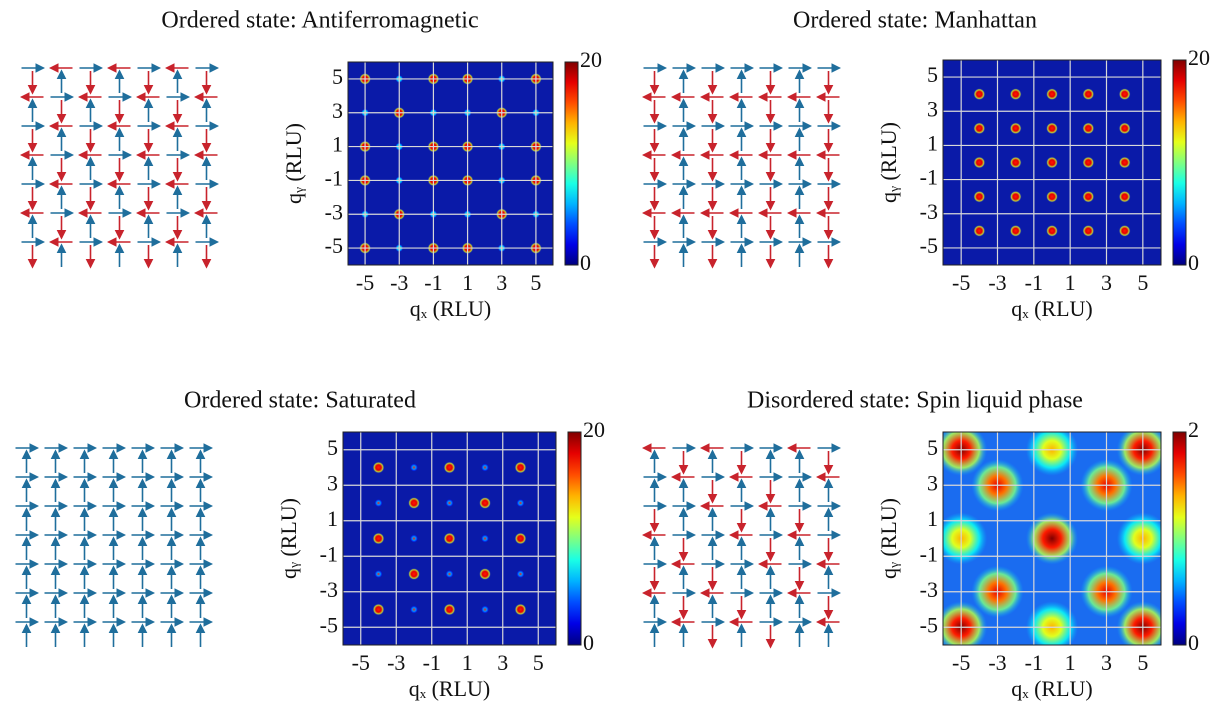  Describe the element at coordinates (337, 144) in the screenshot. I see `y-tick-label: 1` at that location.